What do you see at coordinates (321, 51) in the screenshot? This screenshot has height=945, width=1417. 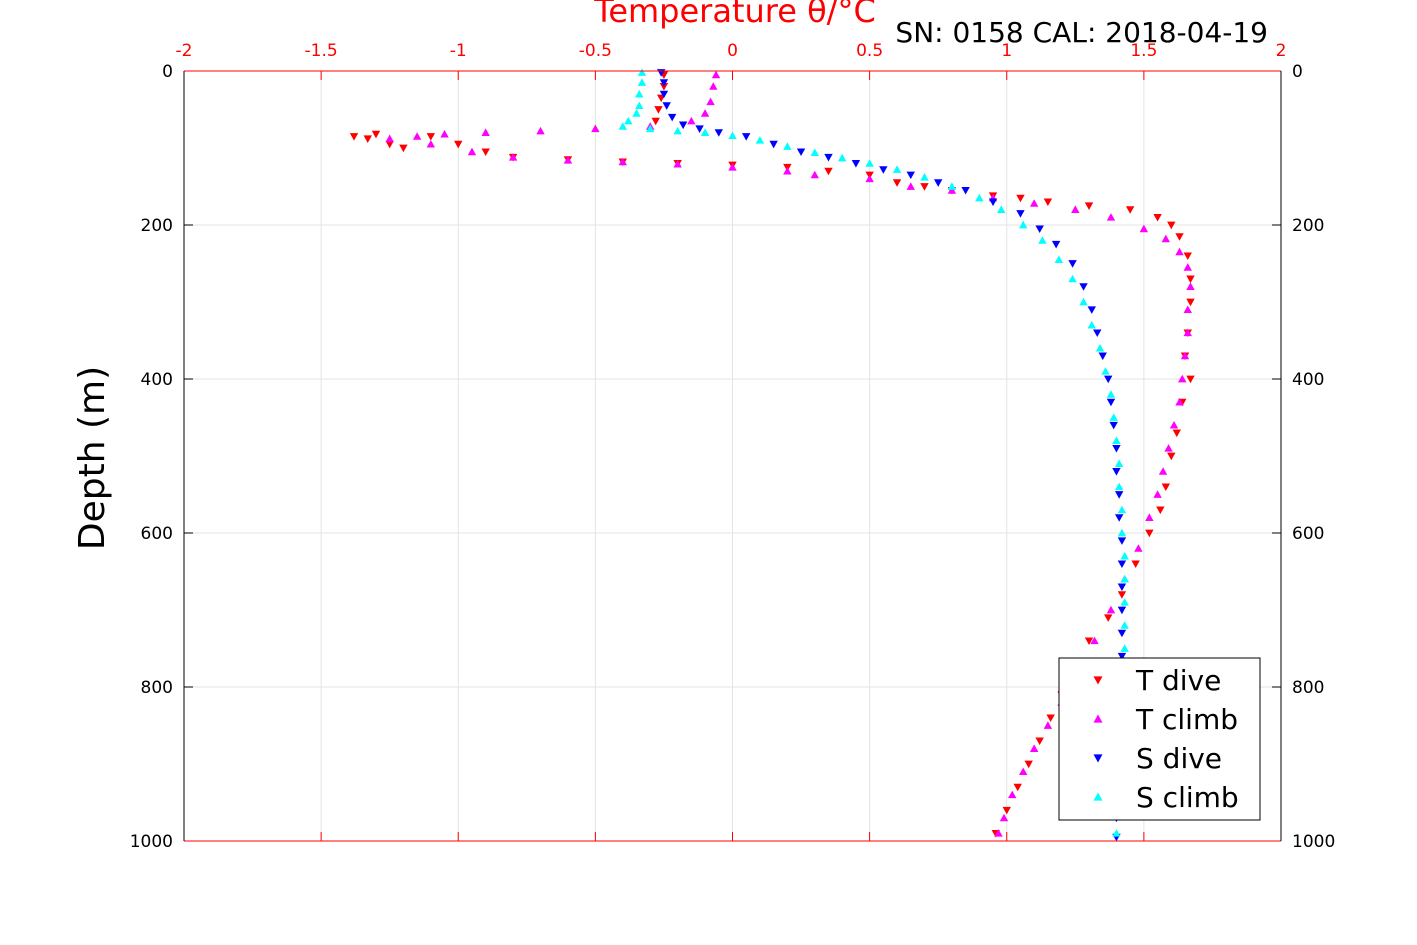 I see `x-tick-label: -1.5` at bounding box center [321, 51].